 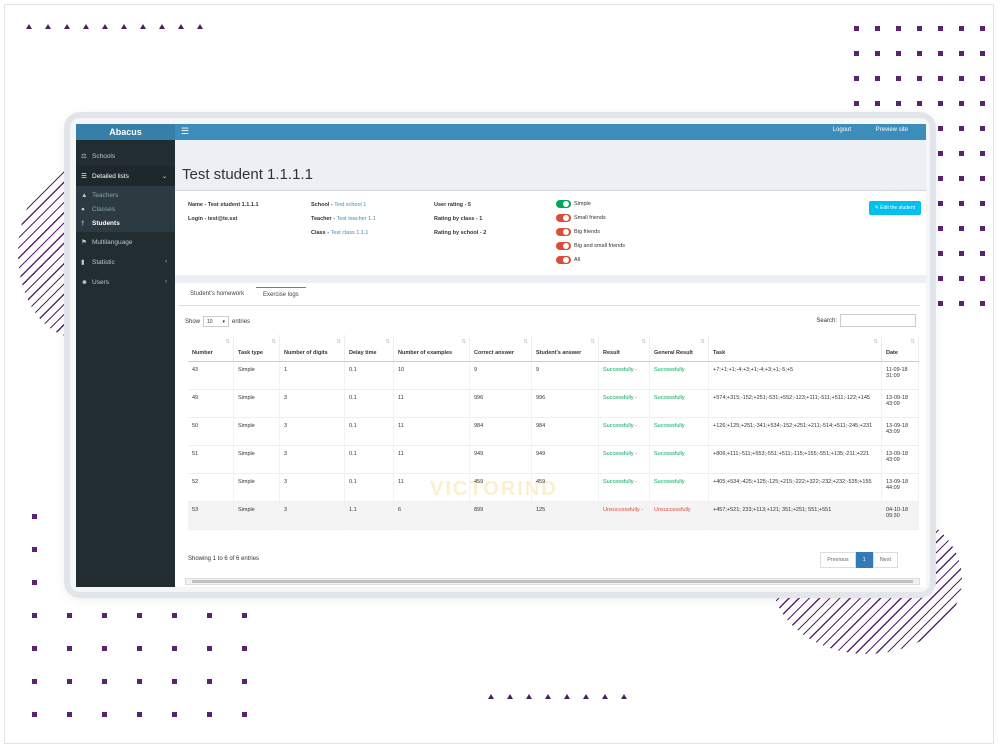 I want to click on entries-length-control: Show 10 ▾ entries, so click(x=217, y=321).